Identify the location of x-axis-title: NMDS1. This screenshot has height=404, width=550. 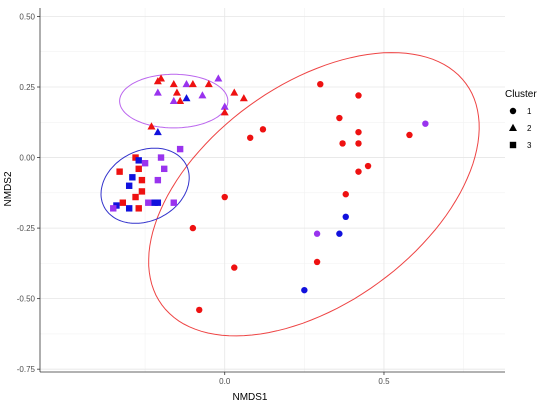
(249, 397).